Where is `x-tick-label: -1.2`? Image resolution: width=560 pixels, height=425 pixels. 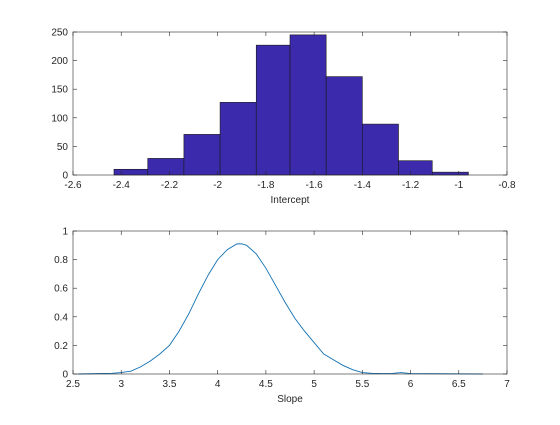
x-tick-label: -1.2 is located at coordinates (411, 185).